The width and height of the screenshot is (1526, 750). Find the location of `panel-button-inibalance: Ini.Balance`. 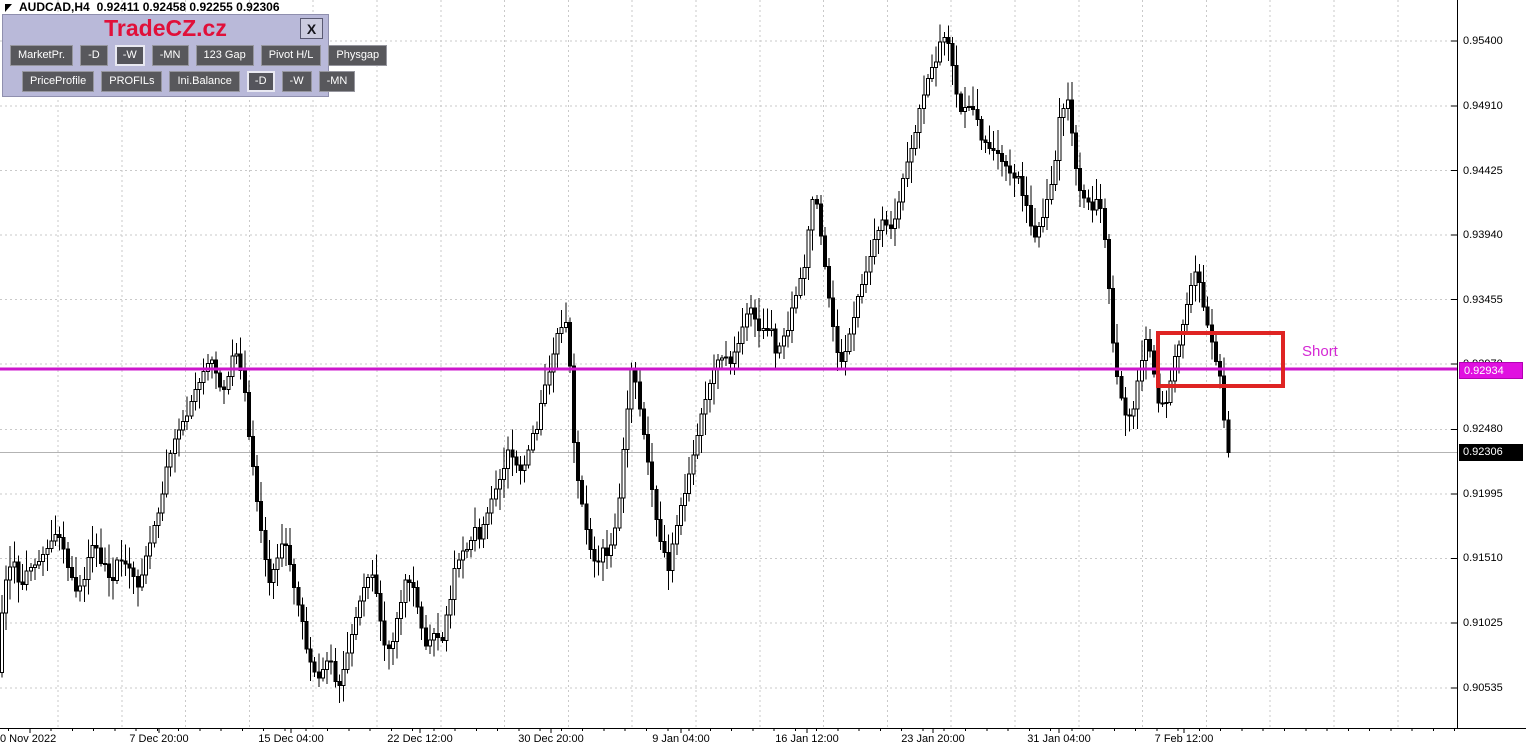

panel-button-inibalance: Ini.Balance is located at coordinates (204, 81).